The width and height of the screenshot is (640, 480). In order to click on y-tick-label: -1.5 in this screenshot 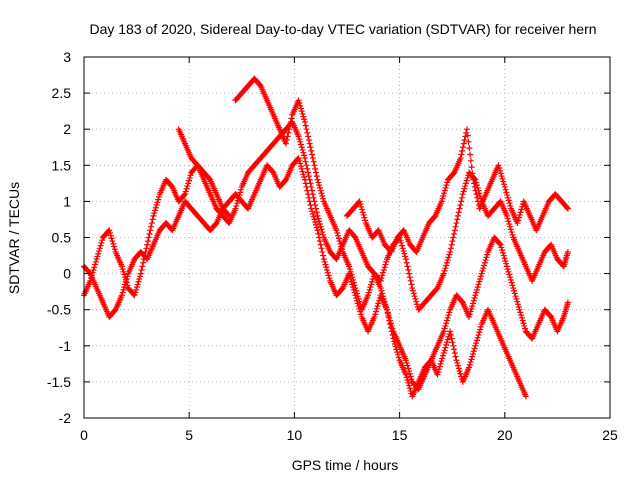, I will do `click(59, 382)`.